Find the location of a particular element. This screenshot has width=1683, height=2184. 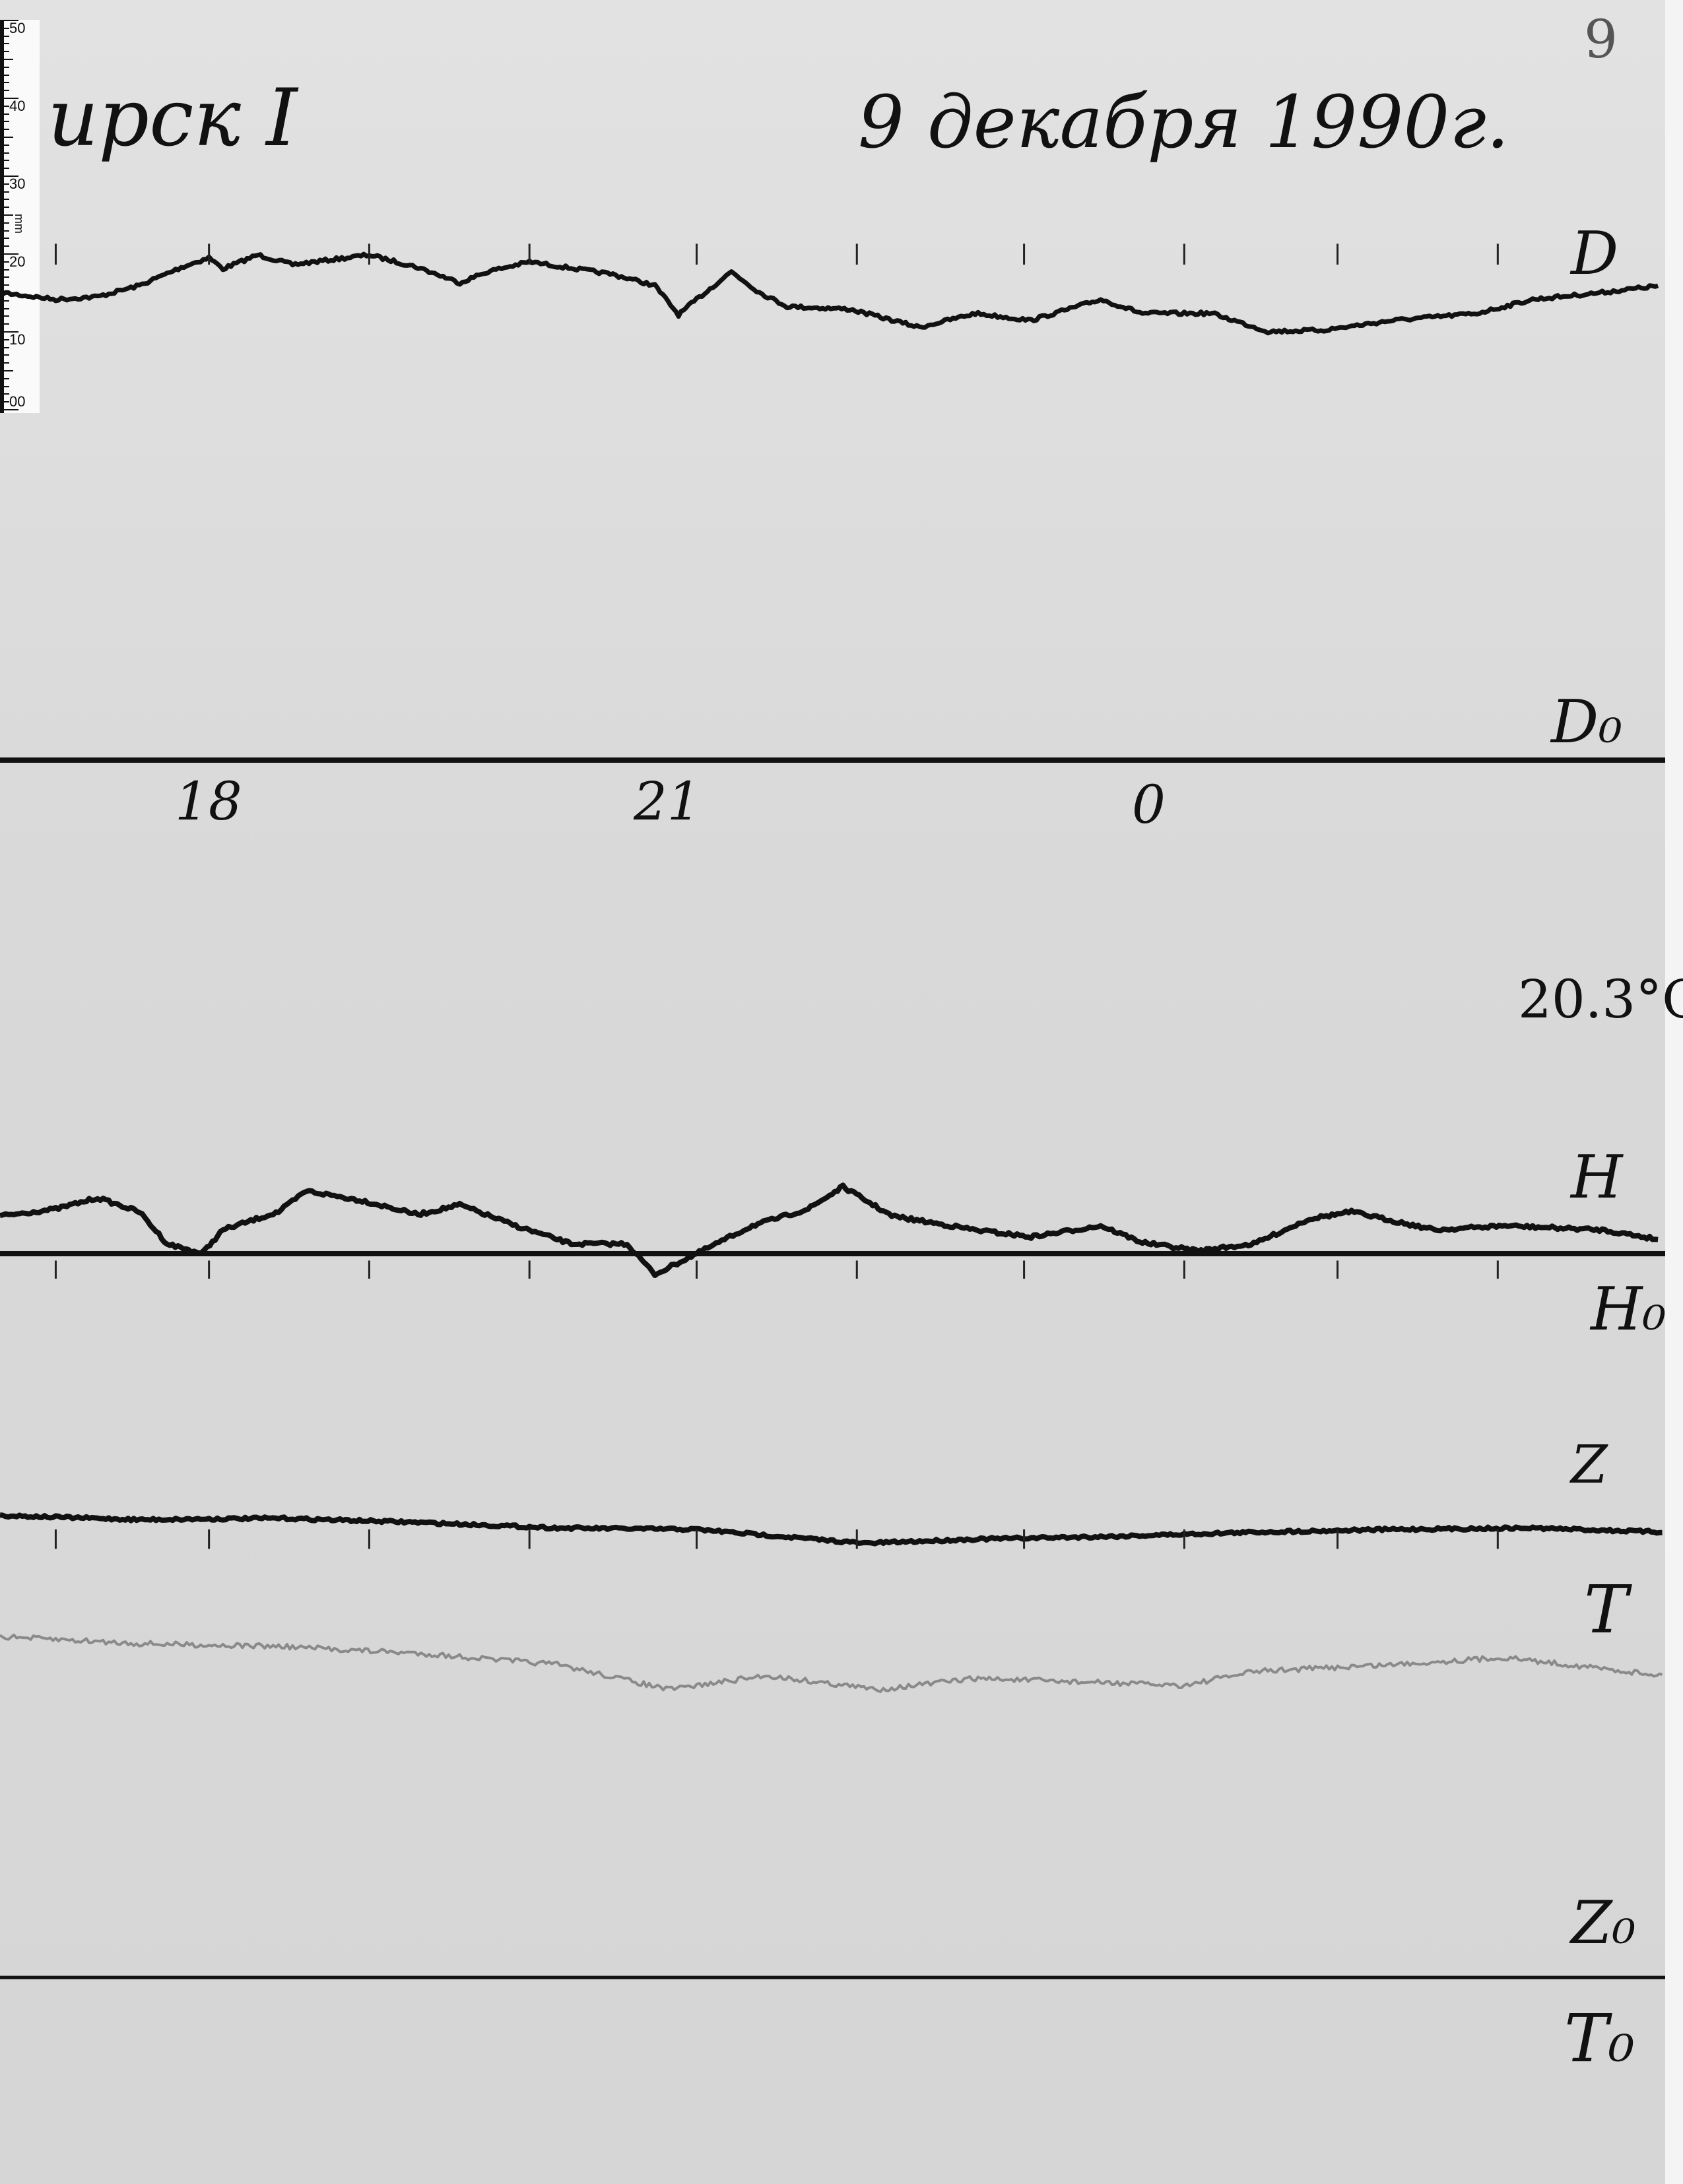

station-name: ирск I is located at coordinates (173, 118).